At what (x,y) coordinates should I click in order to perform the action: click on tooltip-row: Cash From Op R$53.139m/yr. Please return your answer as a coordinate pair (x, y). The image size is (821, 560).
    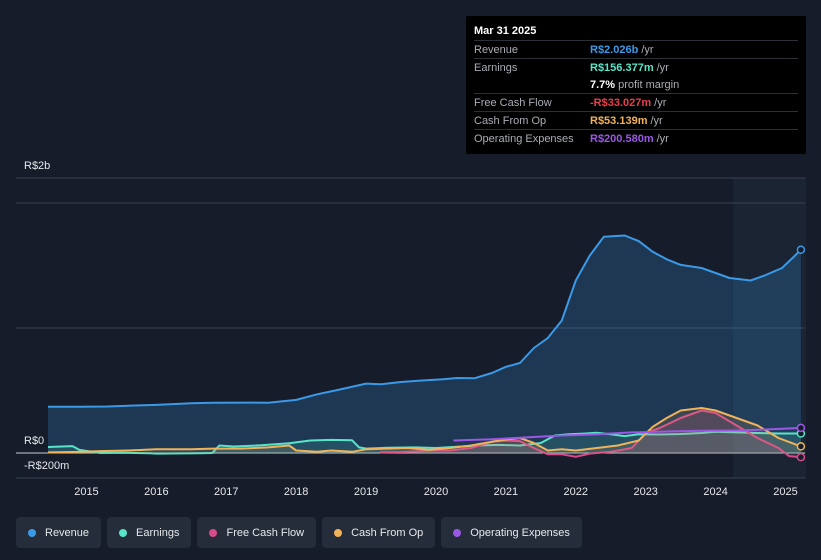
    Looking at the image, I should click on (636, 120).